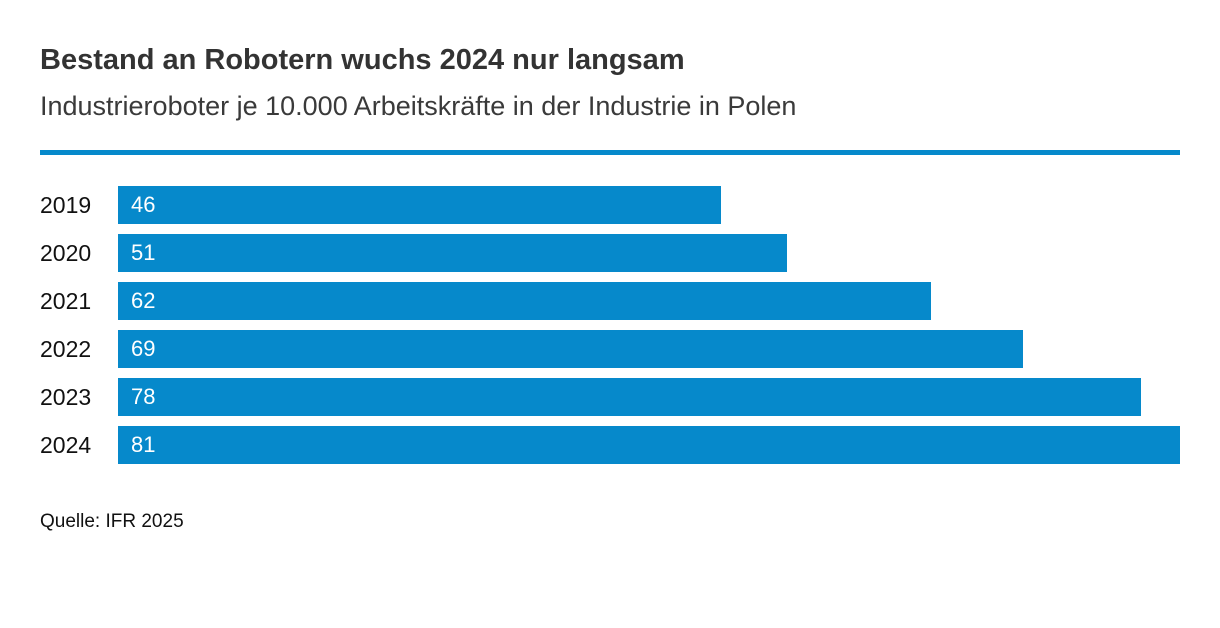 This screenshot has height=628, width=1220. I want to click on bar-track: 78, so click(649, 397).